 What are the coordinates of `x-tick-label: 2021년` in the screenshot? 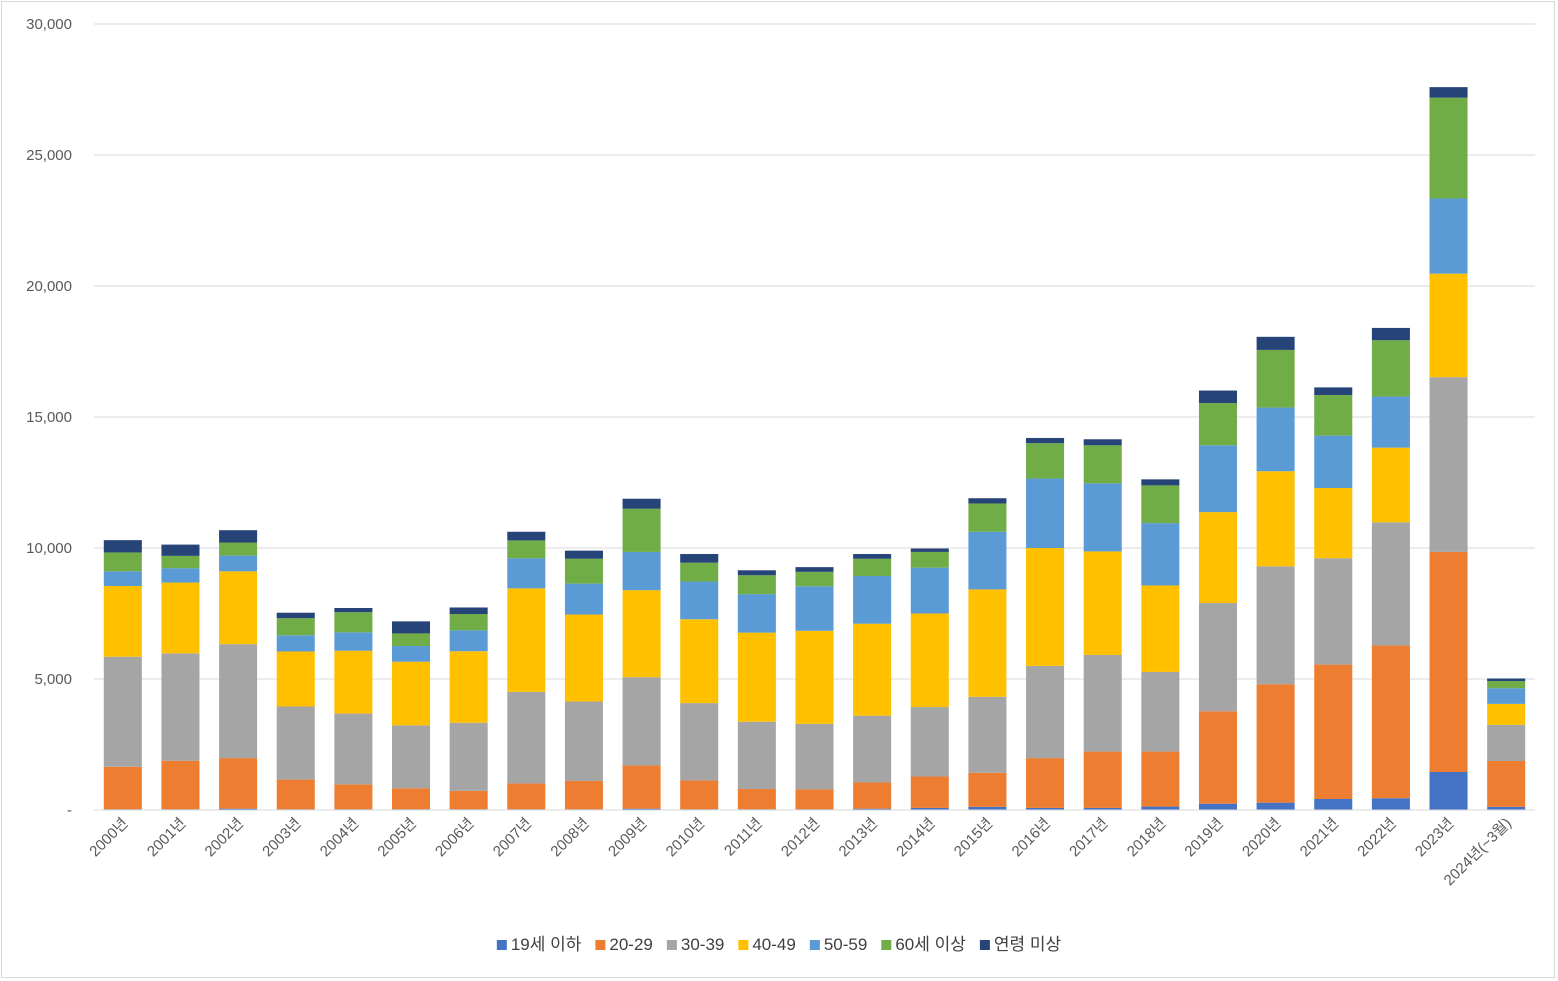 It's located at (1319, 837).